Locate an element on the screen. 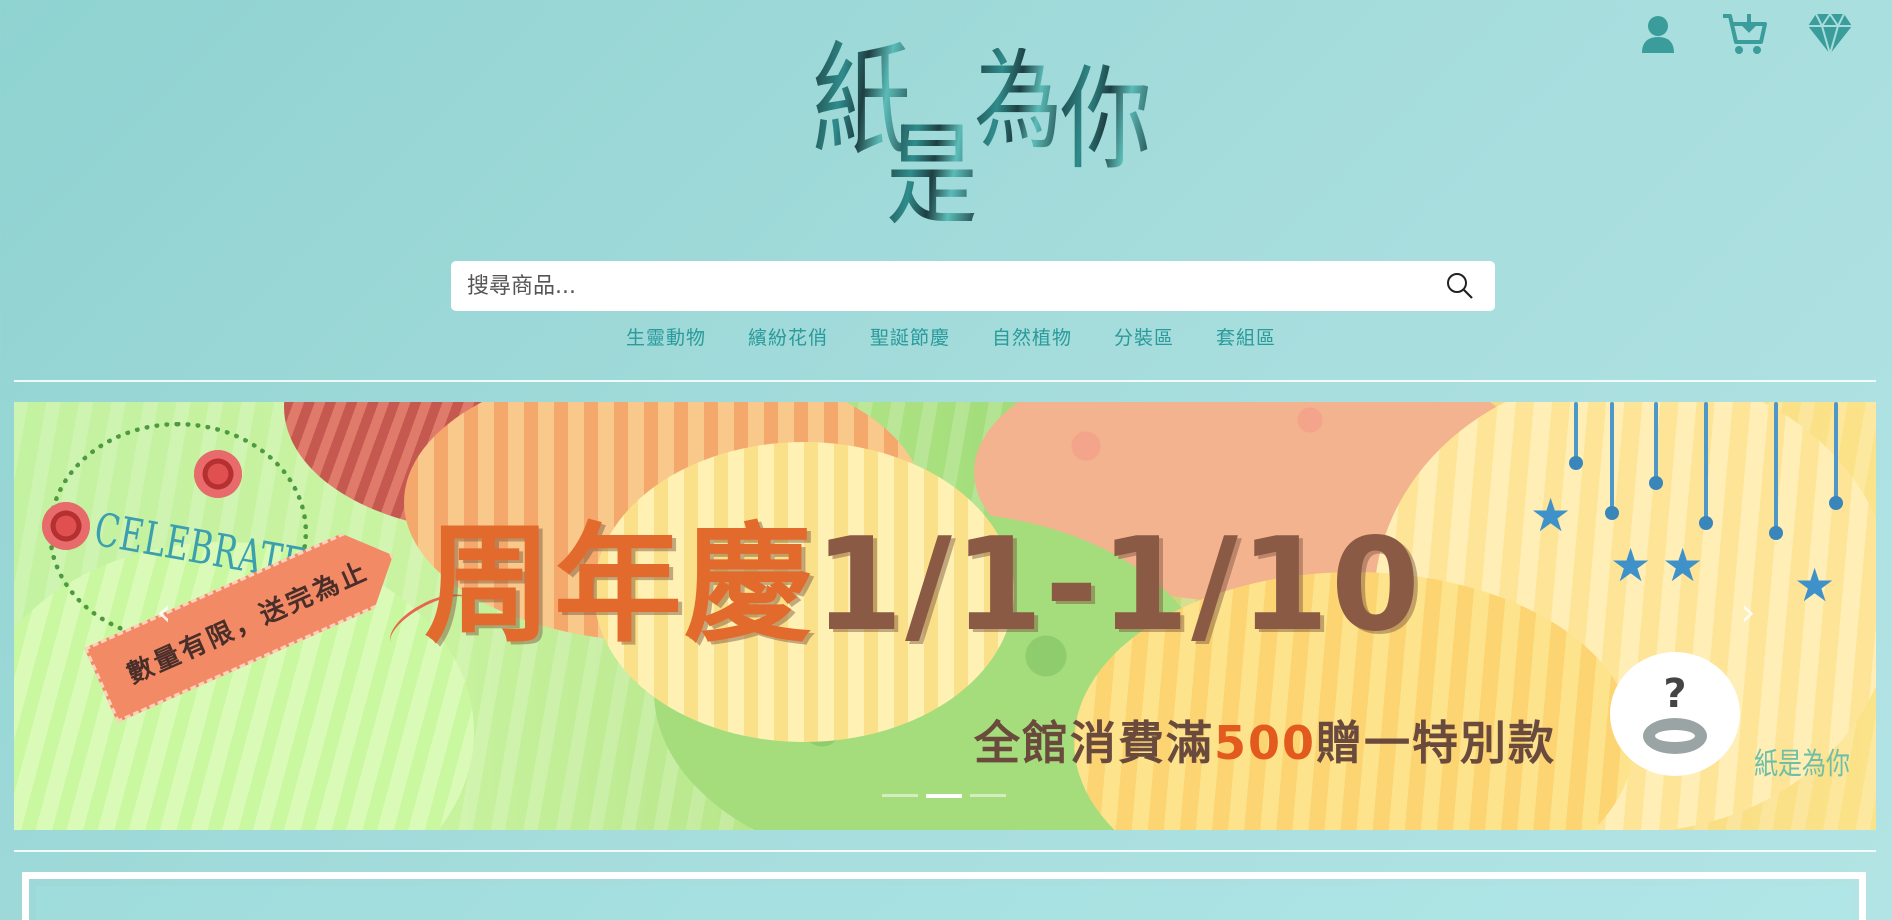  search-icon is located at coordinates (1460, 286).